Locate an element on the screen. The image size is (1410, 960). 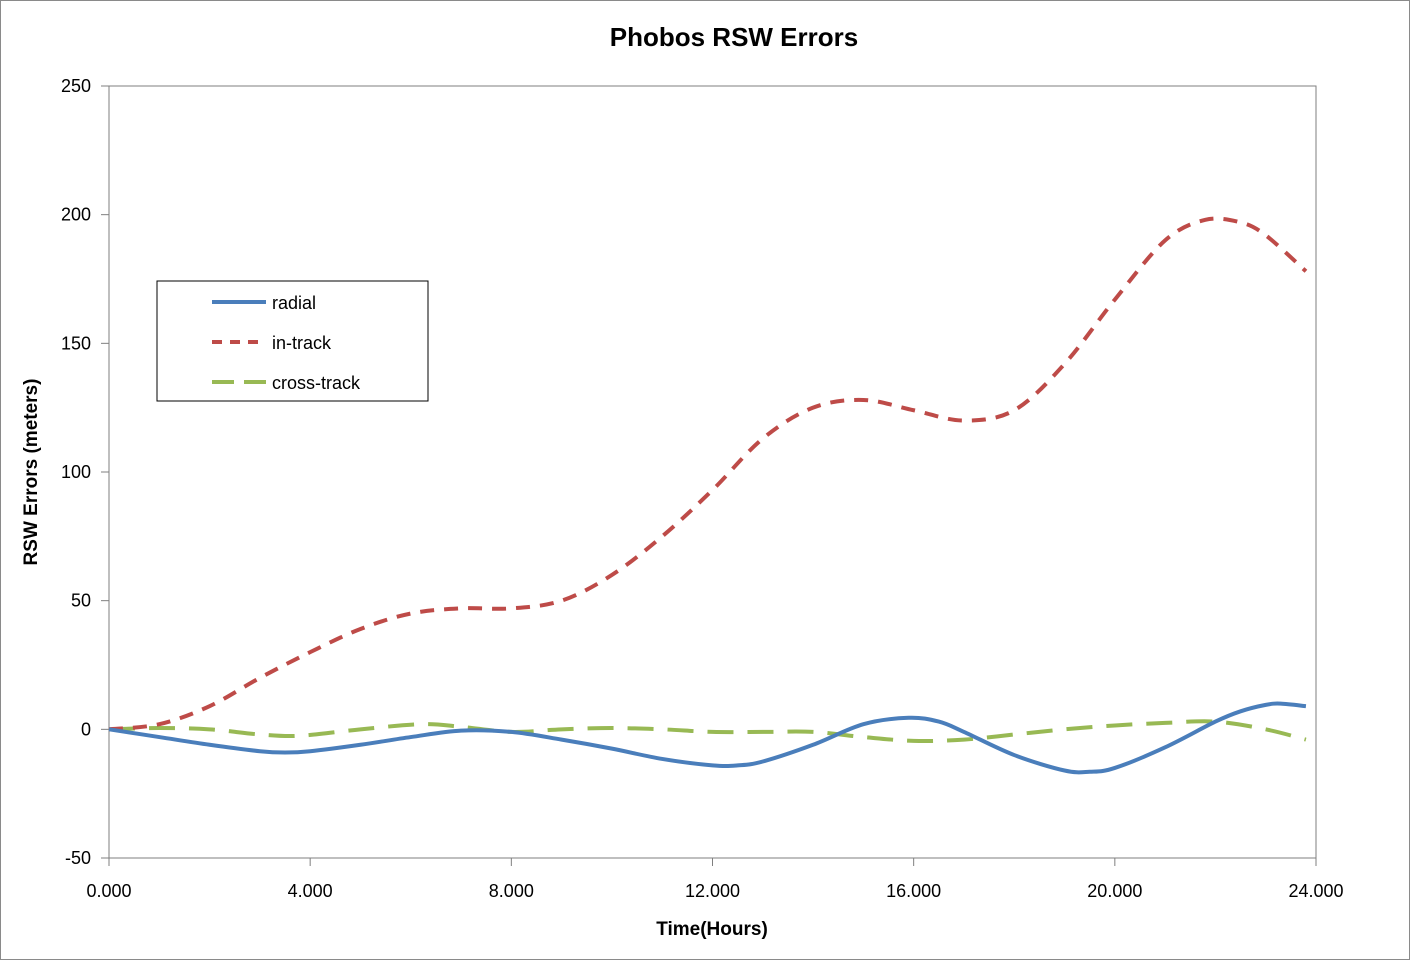
x-tick-label: 16.000 is located at coordinates (913, 891).